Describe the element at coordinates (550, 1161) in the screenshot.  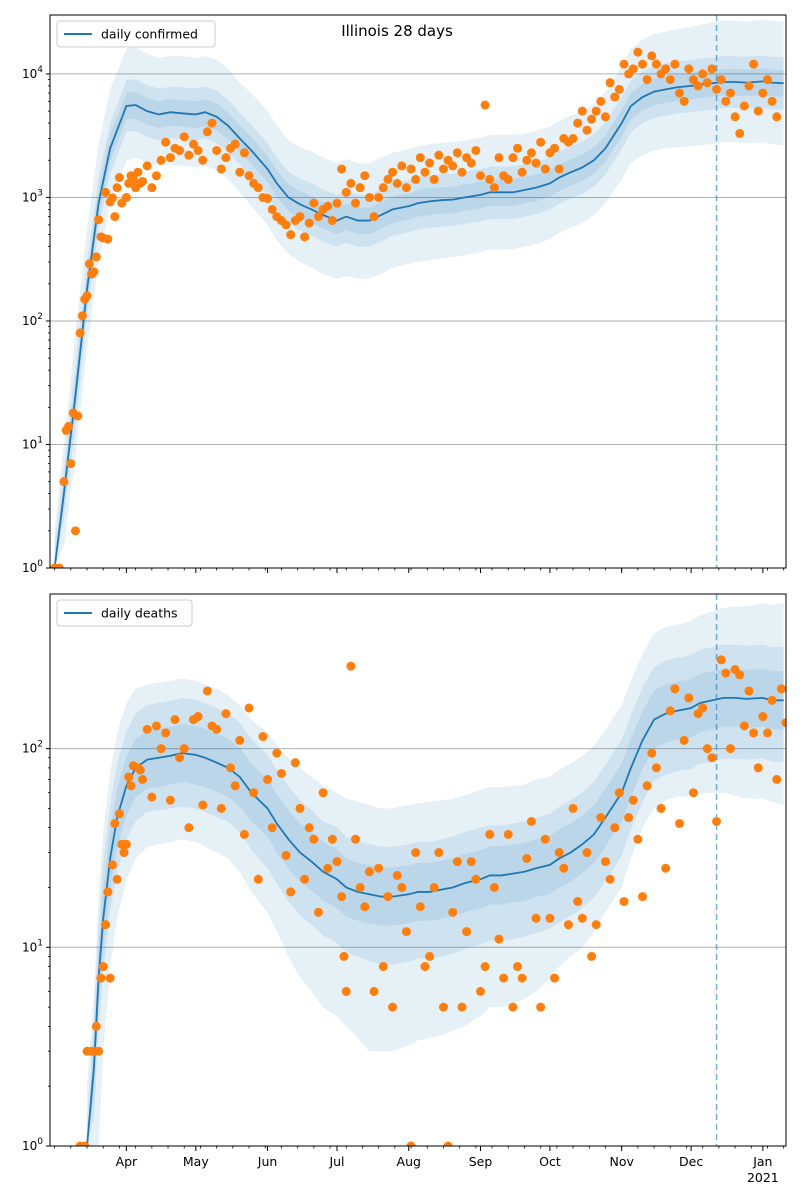
I see `x-tick-label: Oct` at that location.